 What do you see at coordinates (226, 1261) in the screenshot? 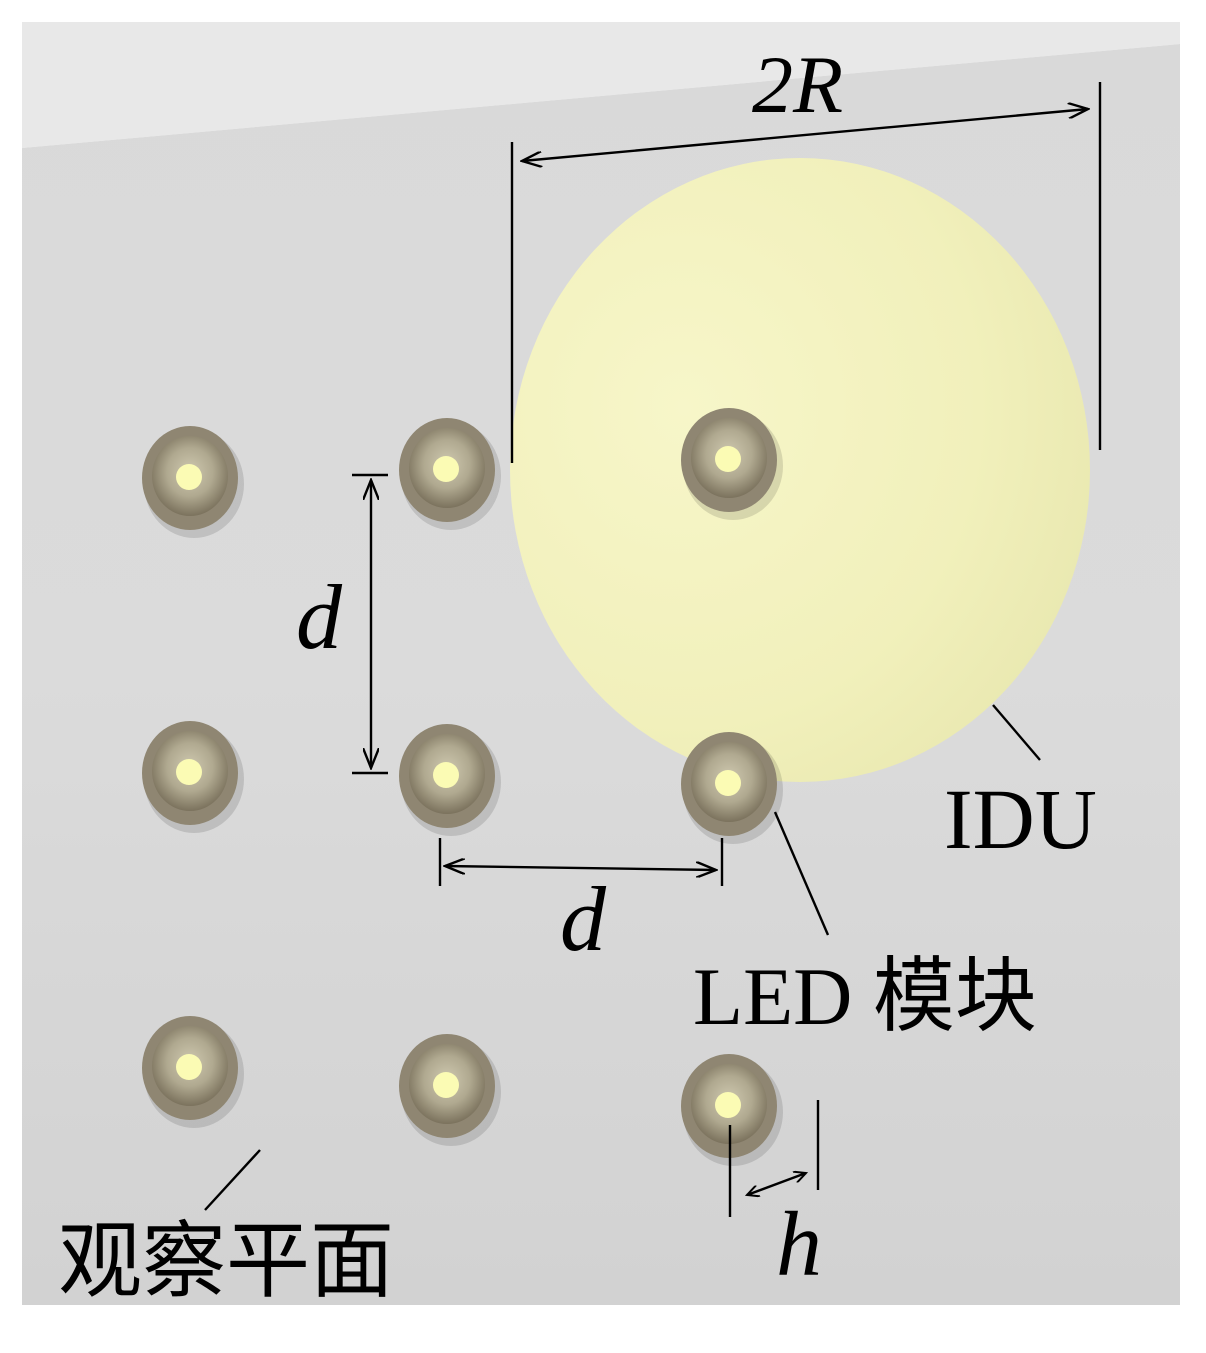
I see `observation-plane-label: 观察平面` at bounding box center [226, 1261].